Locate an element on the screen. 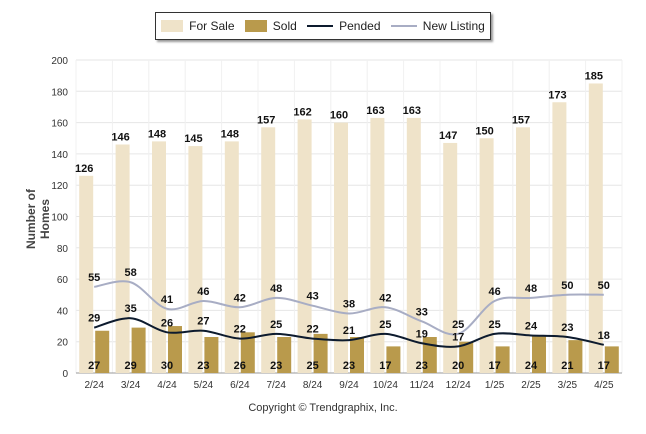 The width and height of the screenshot is (646, 434). y-tick-label: 180 is located at coordinates (59, 92).